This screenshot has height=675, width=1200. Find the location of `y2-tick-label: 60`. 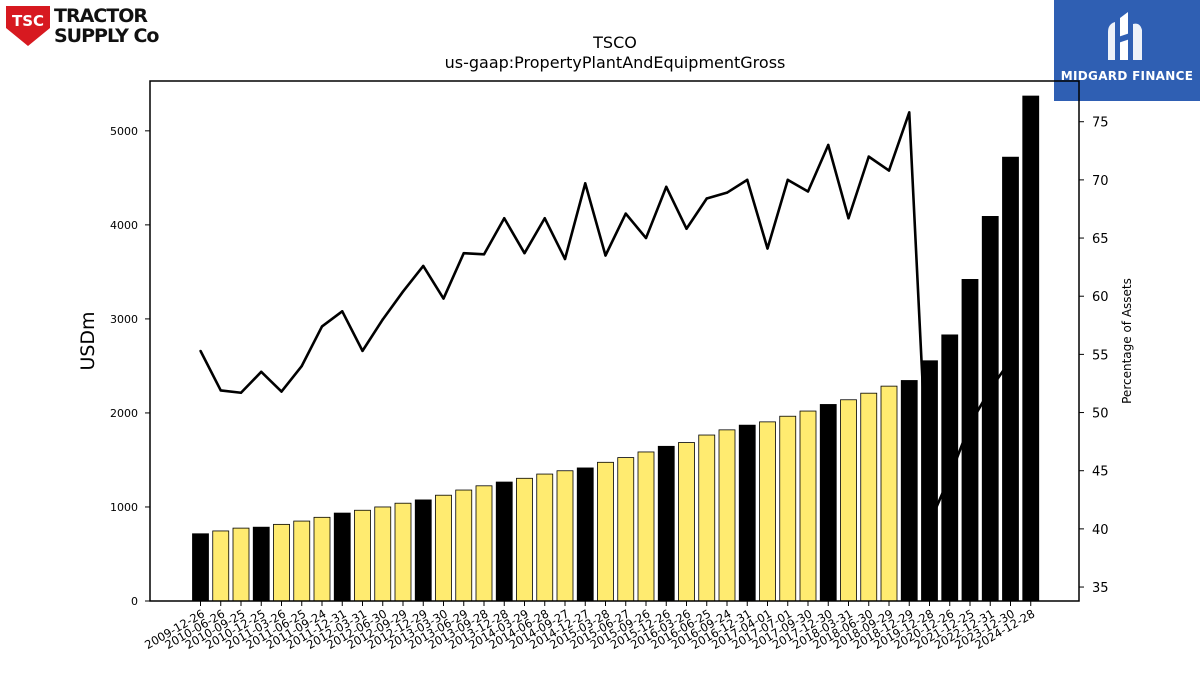

y2-tick-label: 60 is located at coordinates (1100, 297).